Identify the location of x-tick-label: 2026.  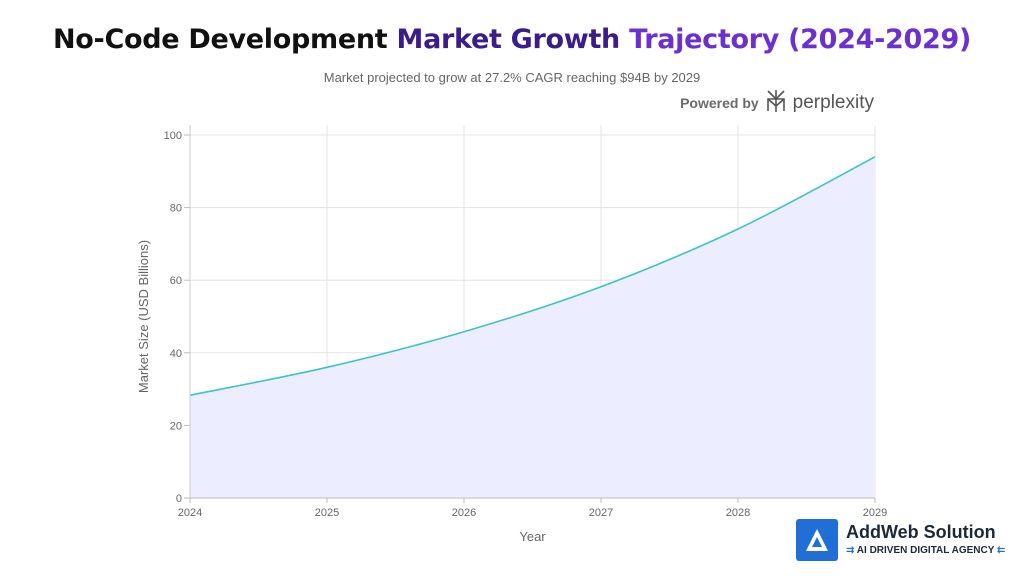
(464, 513).